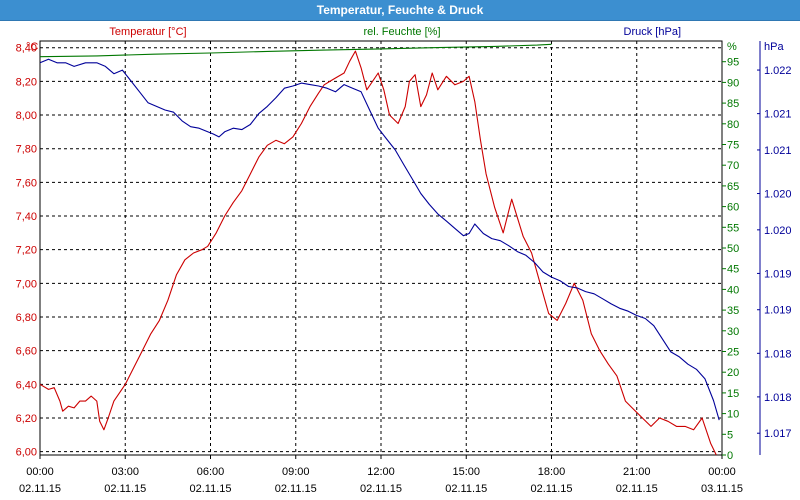 The image size is (800, 500). I want to click on x-tick-date: 03.11.15, so click(722, 489).